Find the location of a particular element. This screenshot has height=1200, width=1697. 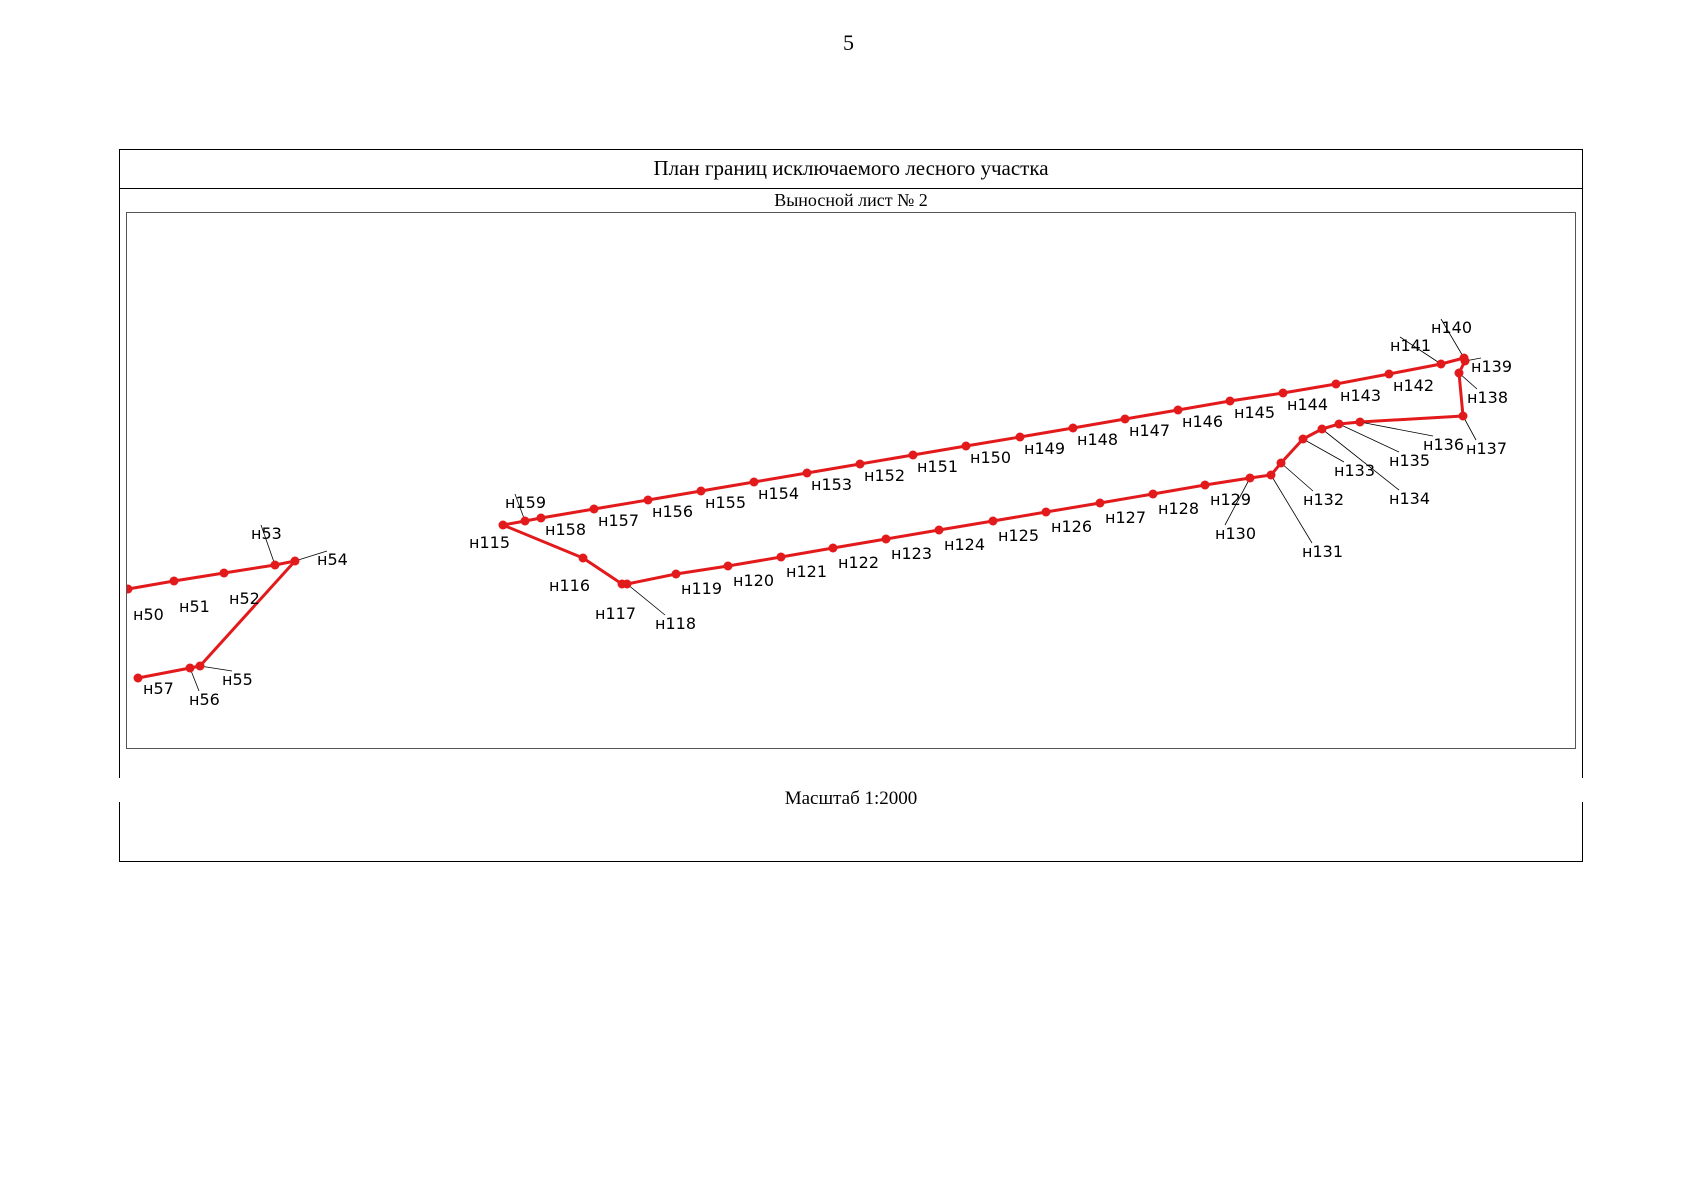

boundary-left-upper is located at coordinates (211, 575).